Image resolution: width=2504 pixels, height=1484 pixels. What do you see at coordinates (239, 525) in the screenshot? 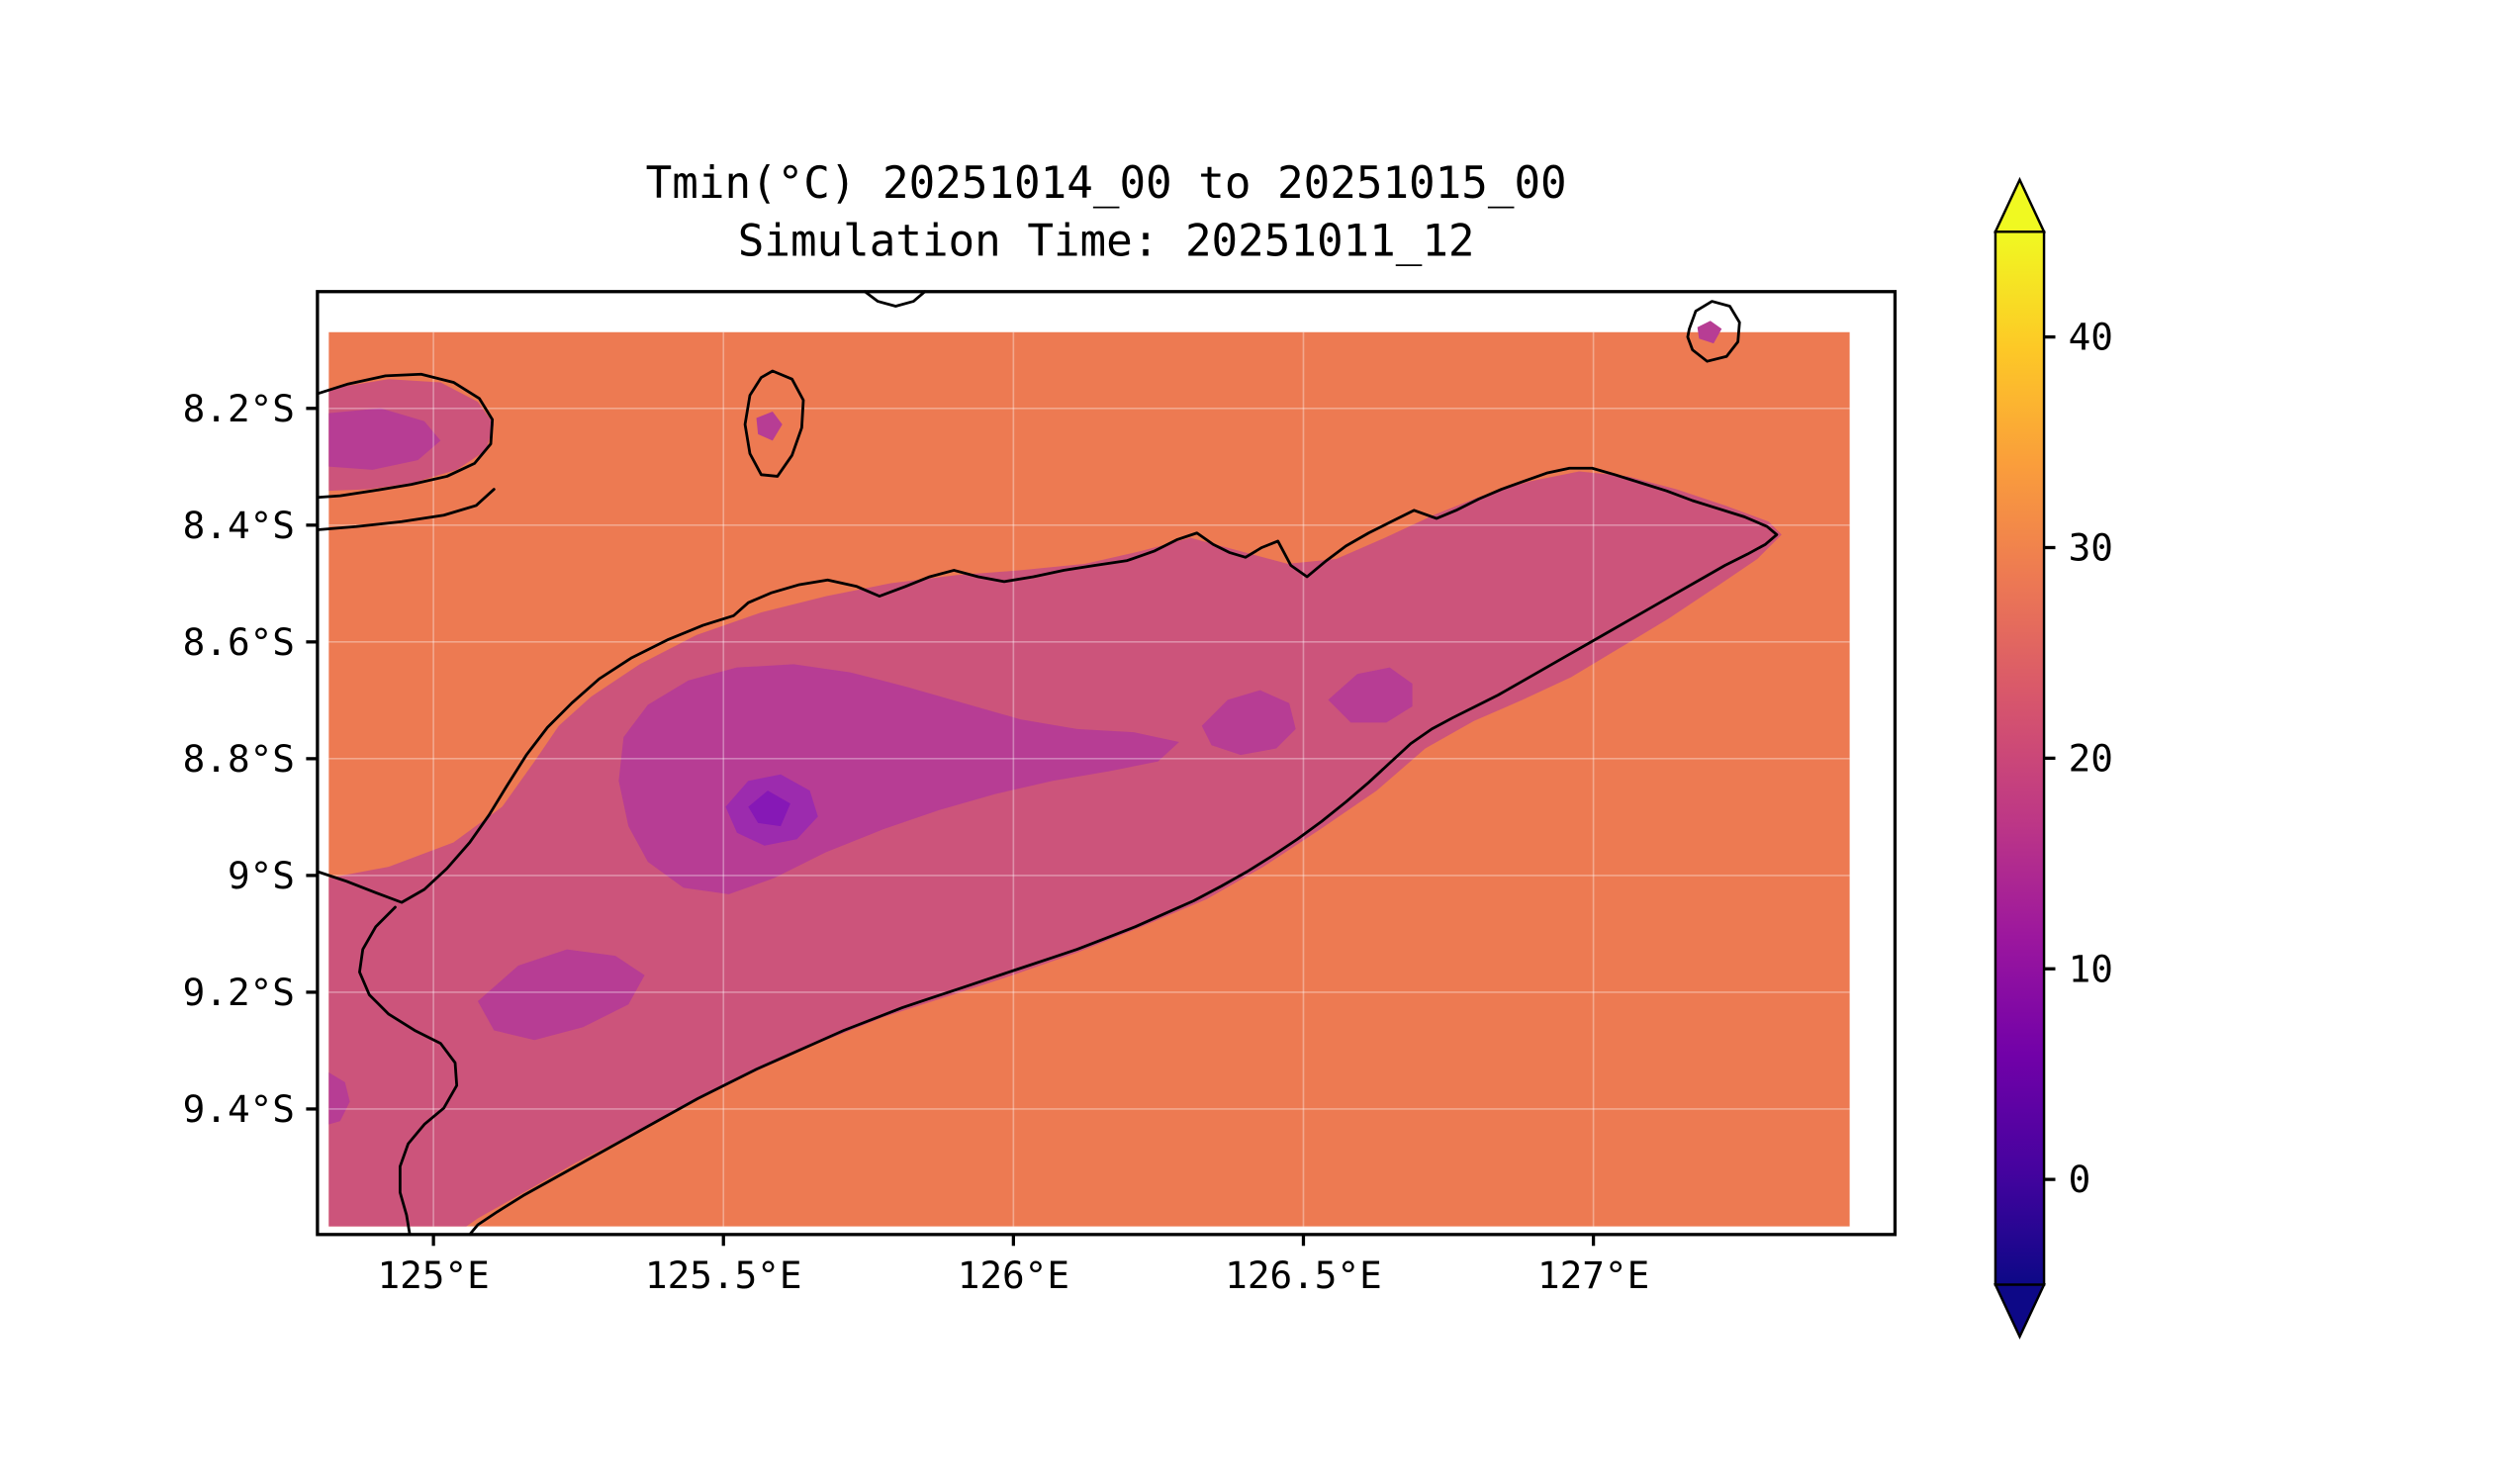
I see `y-tick-label: 8.4°S` at bounding box center [239, 525].